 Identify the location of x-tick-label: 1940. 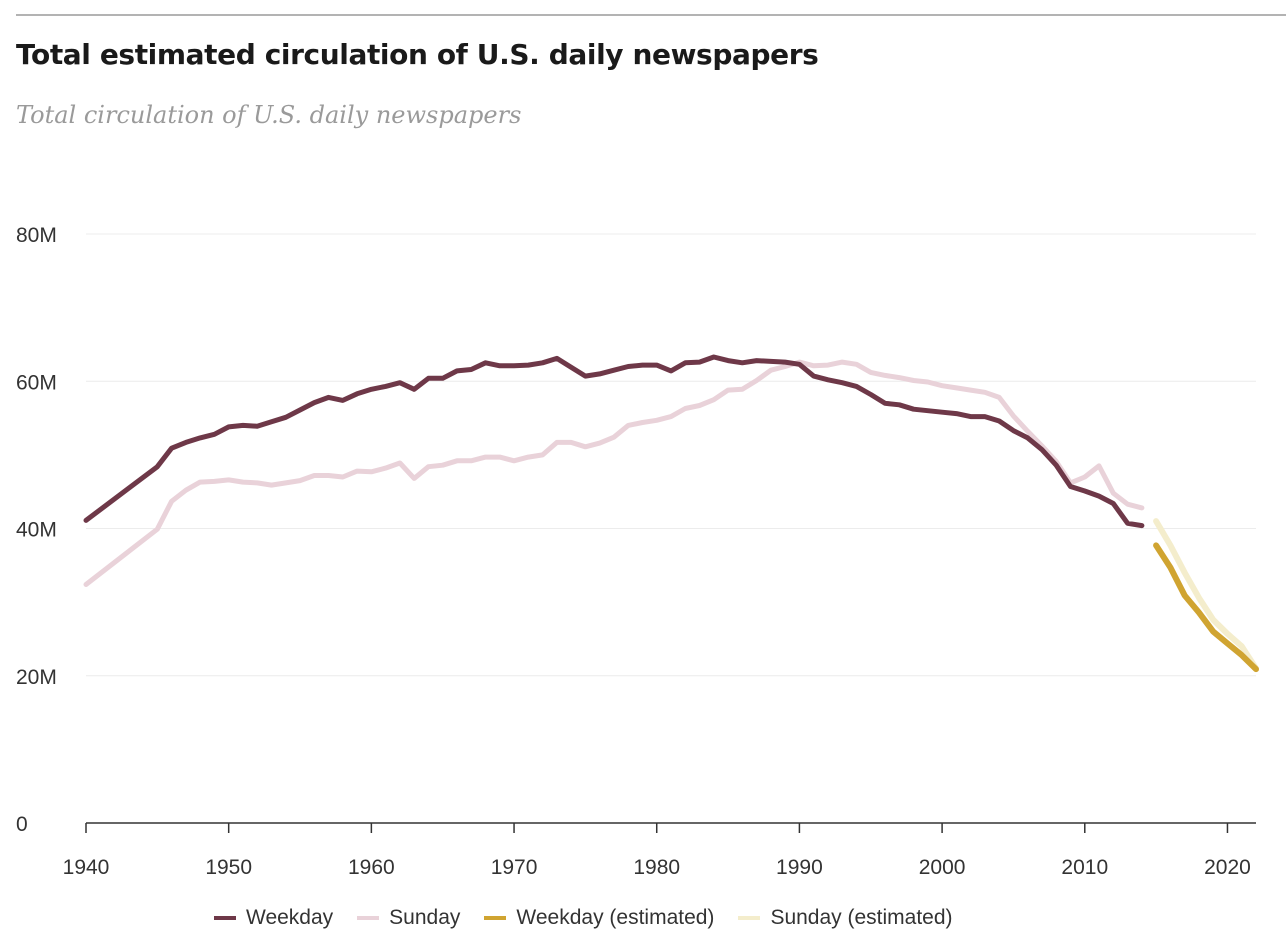
(86, 867).